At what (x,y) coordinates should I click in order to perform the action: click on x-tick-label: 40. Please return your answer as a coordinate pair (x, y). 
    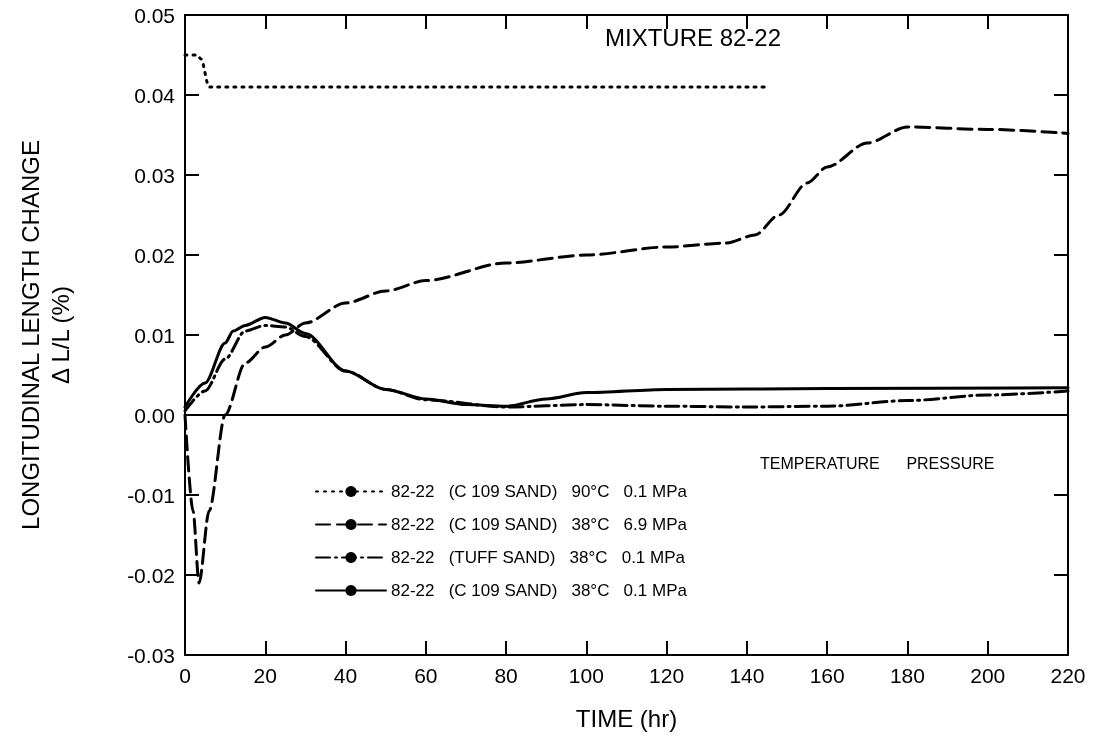
    Looking at the image, I should click on (345, 675).